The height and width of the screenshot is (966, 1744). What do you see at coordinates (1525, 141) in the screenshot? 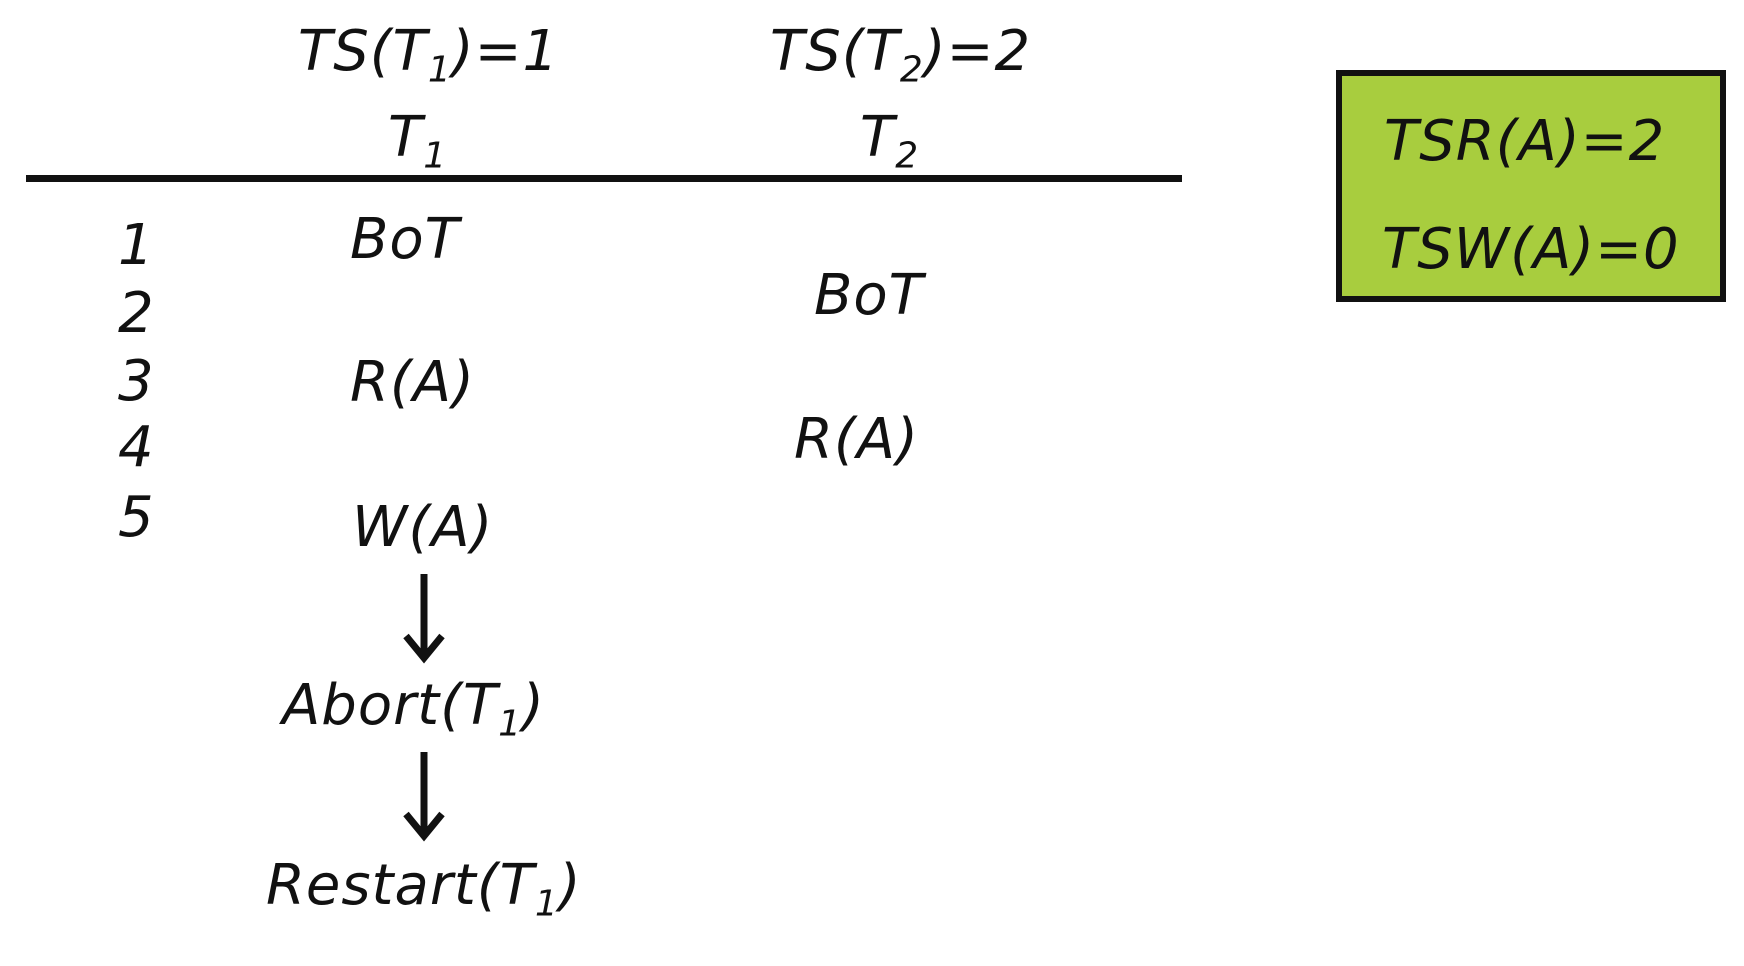
I see `tsr-value: TSR(A)=2` at bounding box center [1525, 141].